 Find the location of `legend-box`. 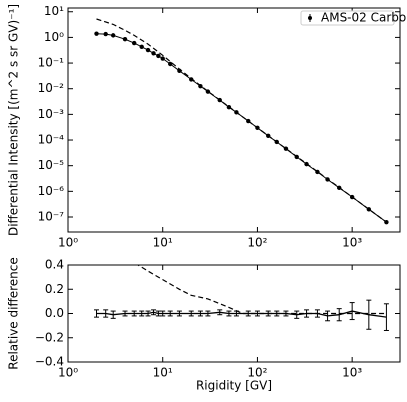

legend-box is located at coordinates (347, 18).